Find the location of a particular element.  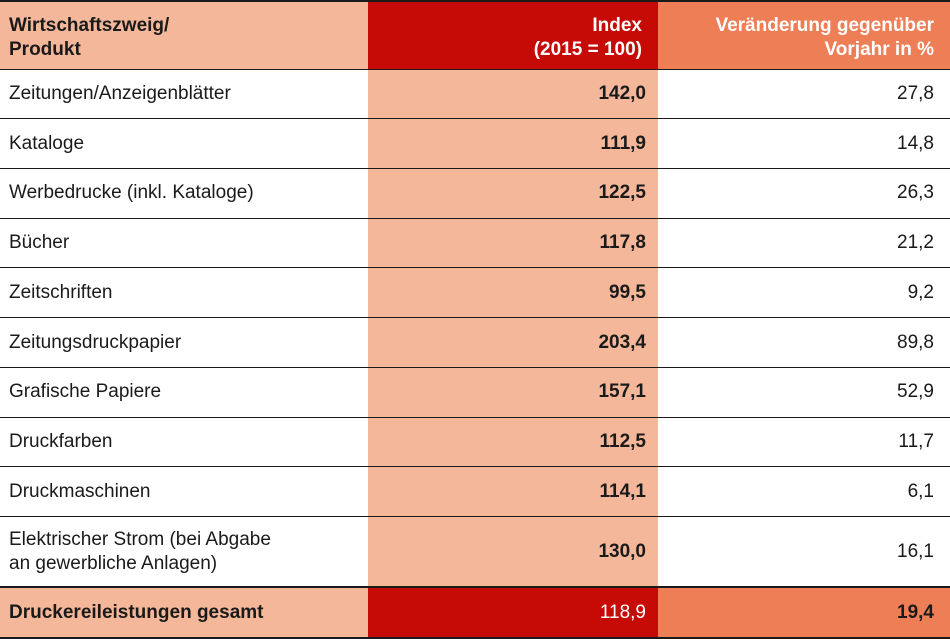

index-value: 112,5 is located at coordinates (623, 441).